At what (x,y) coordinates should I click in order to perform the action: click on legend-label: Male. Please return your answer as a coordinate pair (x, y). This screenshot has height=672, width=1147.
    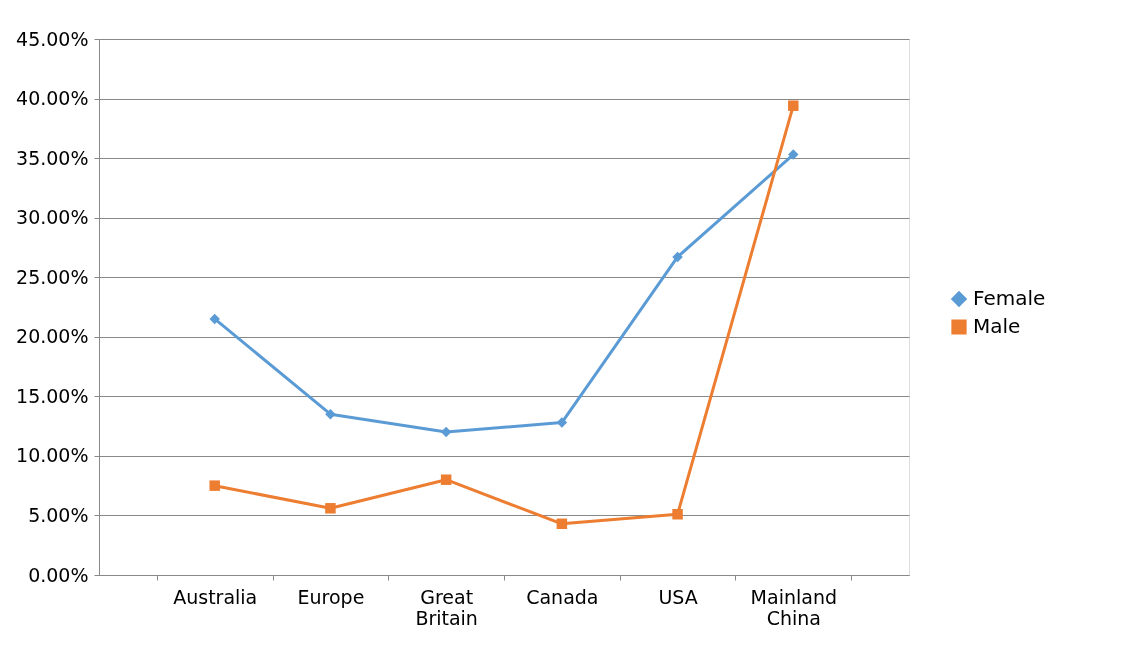
    Looking at the image, I should click on (997, 326).